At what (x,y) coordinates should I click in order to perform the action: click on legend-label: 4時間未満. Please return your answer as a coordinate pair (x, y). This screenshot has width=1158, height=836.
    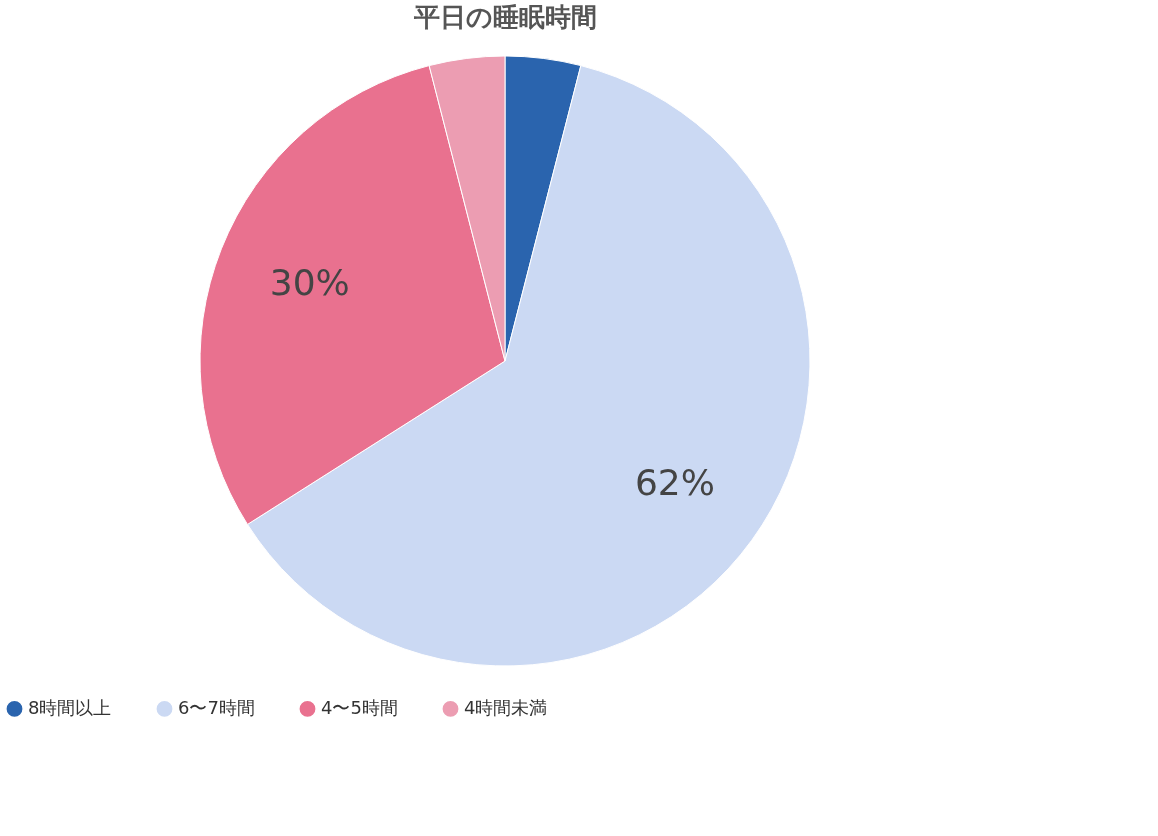
    Looking at the image, I should click on (506, 707).